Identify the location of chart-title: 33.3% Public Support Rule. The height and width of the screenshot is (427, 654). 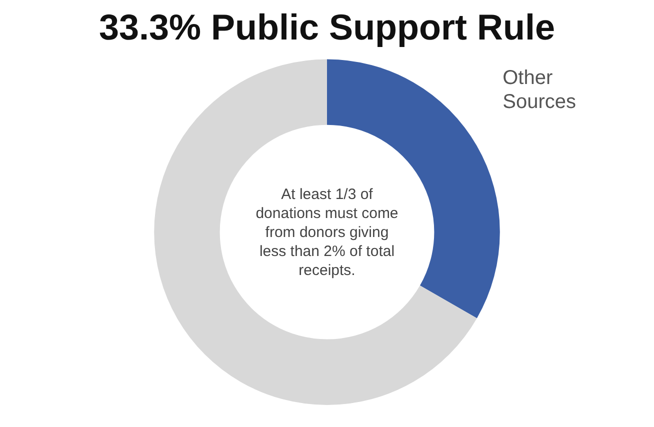
(327, 27).